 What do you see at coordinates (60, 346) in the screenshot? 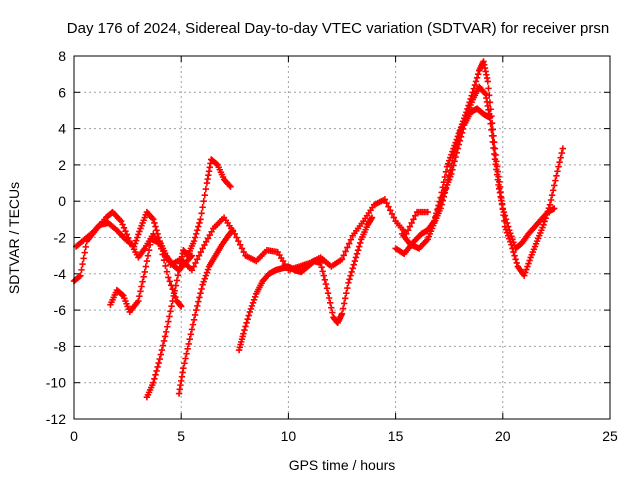
I see `y-tick-label: -8` at bounding box center [60, 346].